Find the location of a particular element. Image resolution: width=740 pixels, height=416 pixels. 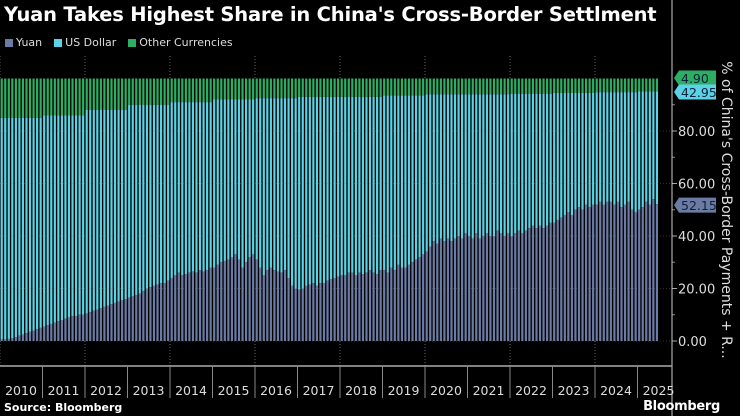

x-tick-label: 2016 is located at coordinates (276, 390).